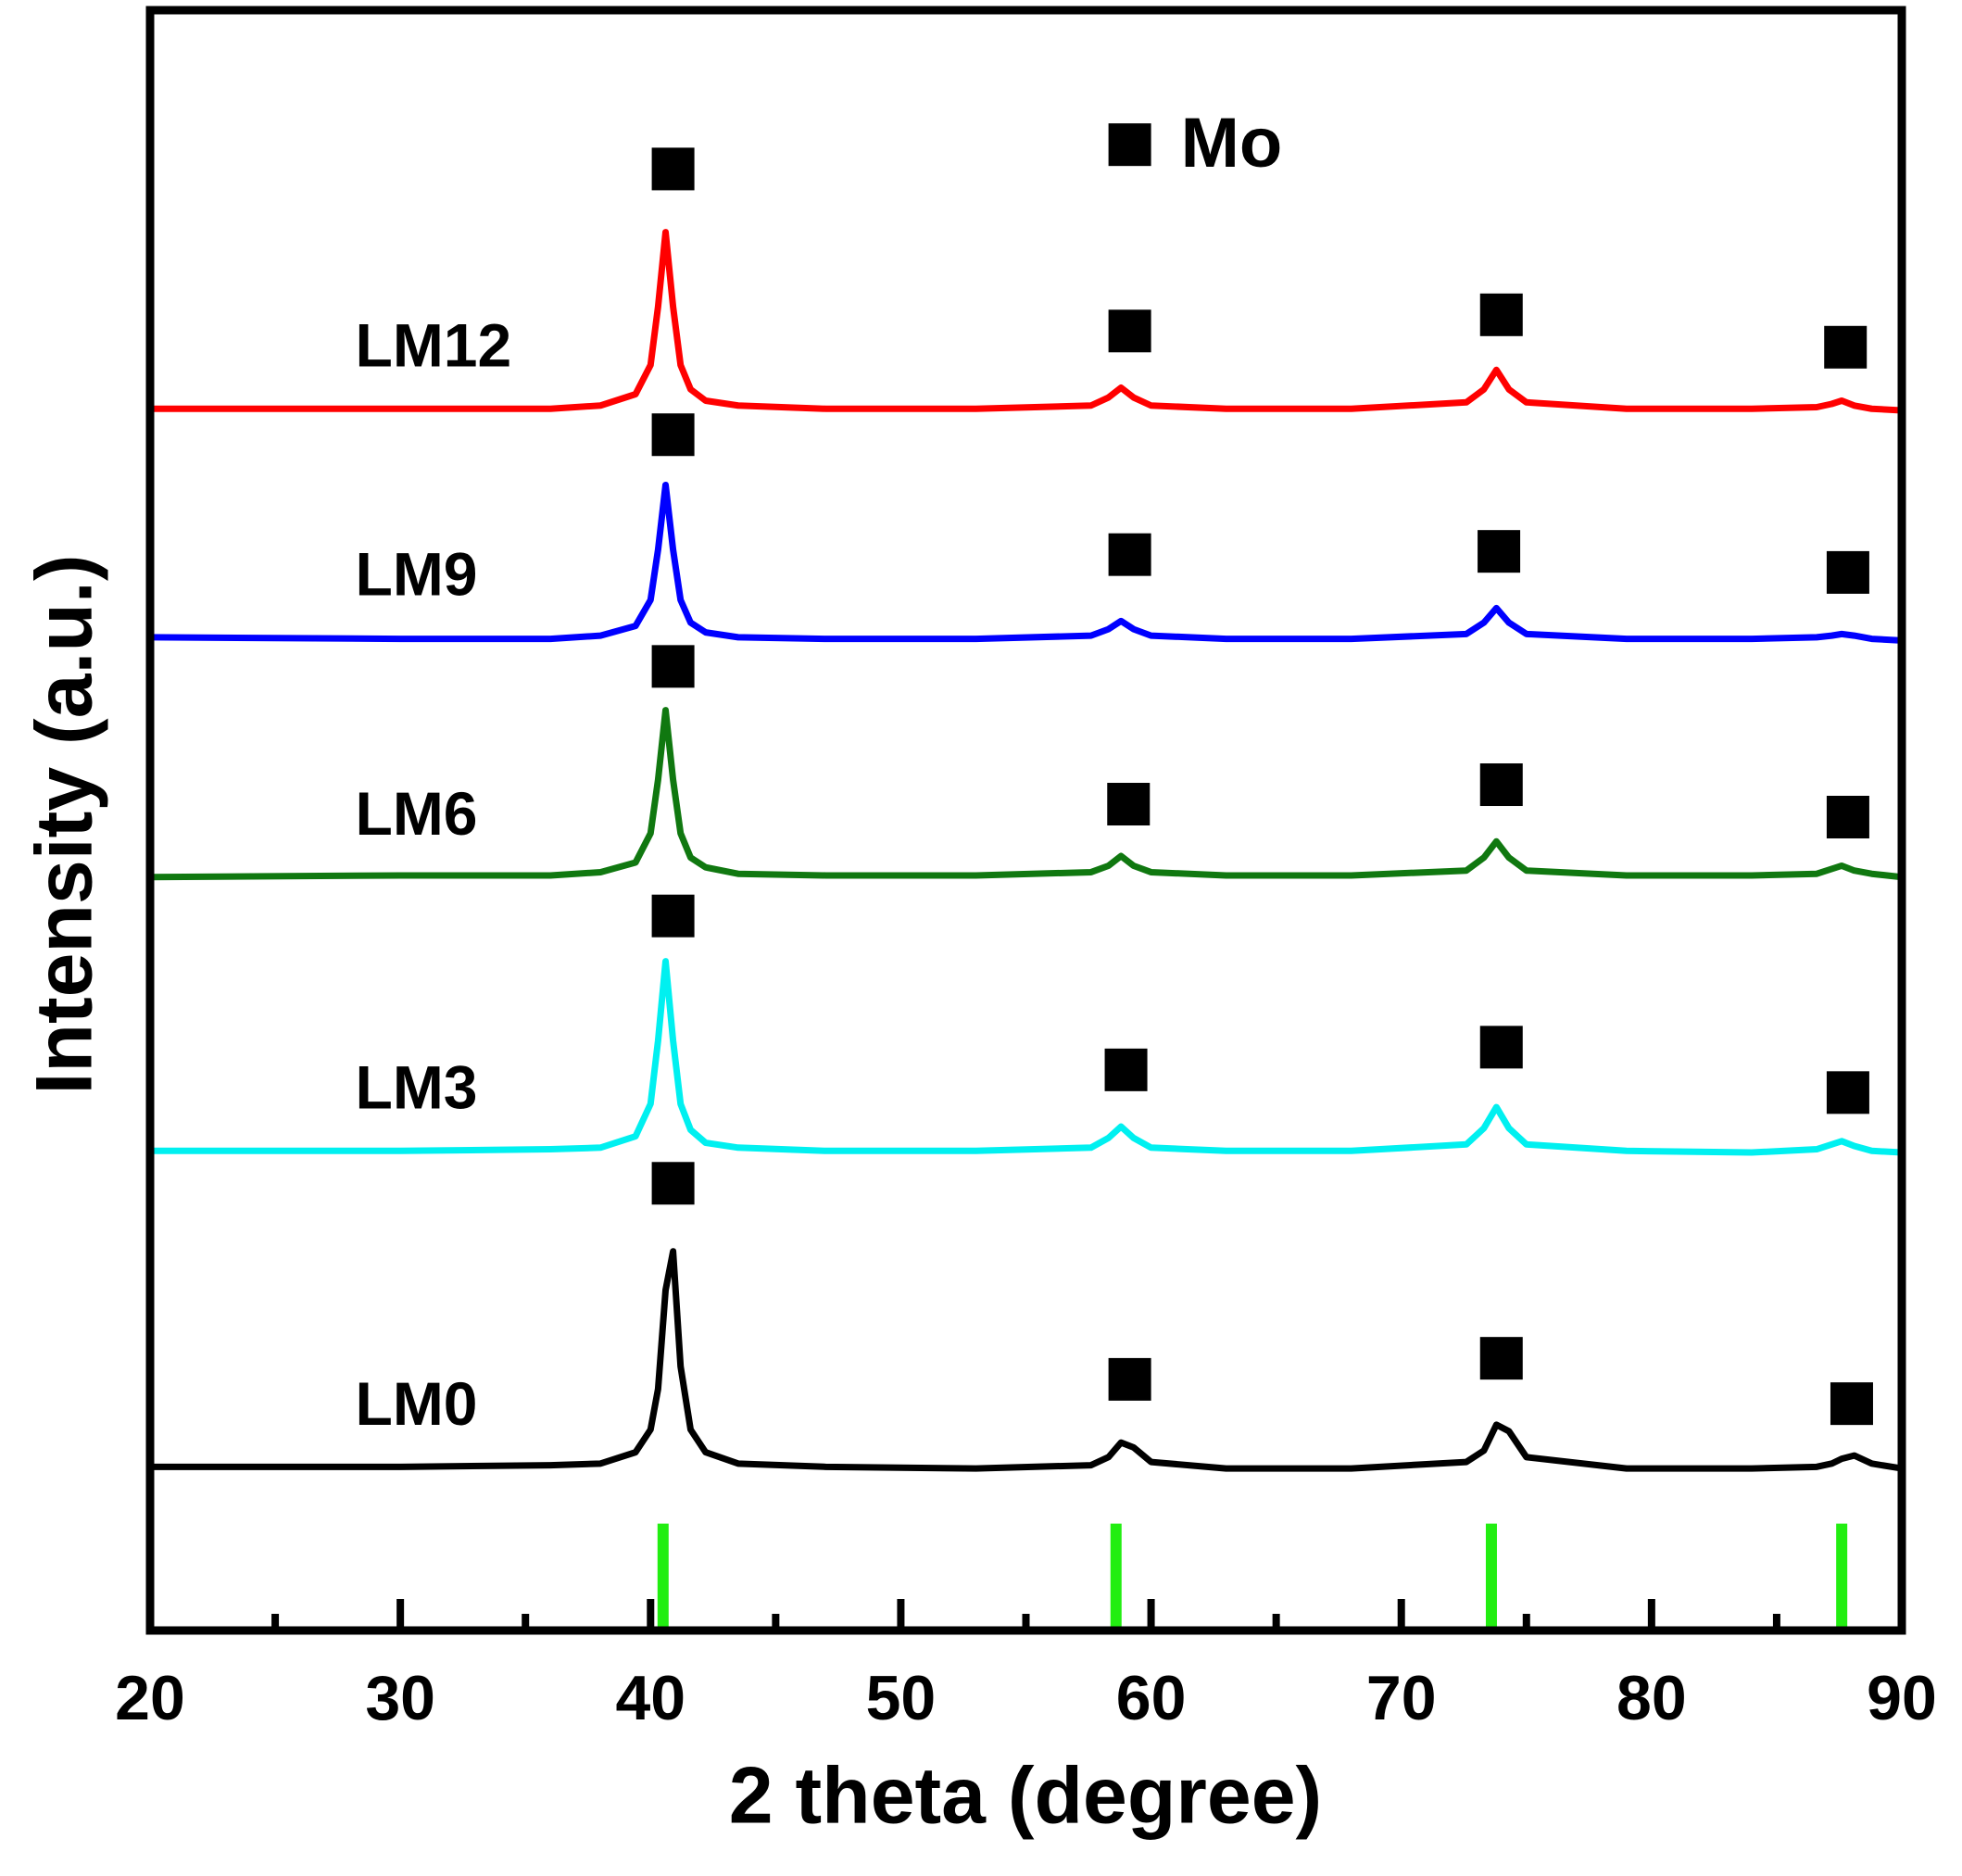  What do you see at coordinates (901, 1698) in the screenshot?
I see `x-tick-label: 50` at bounding box center [901, 1698].